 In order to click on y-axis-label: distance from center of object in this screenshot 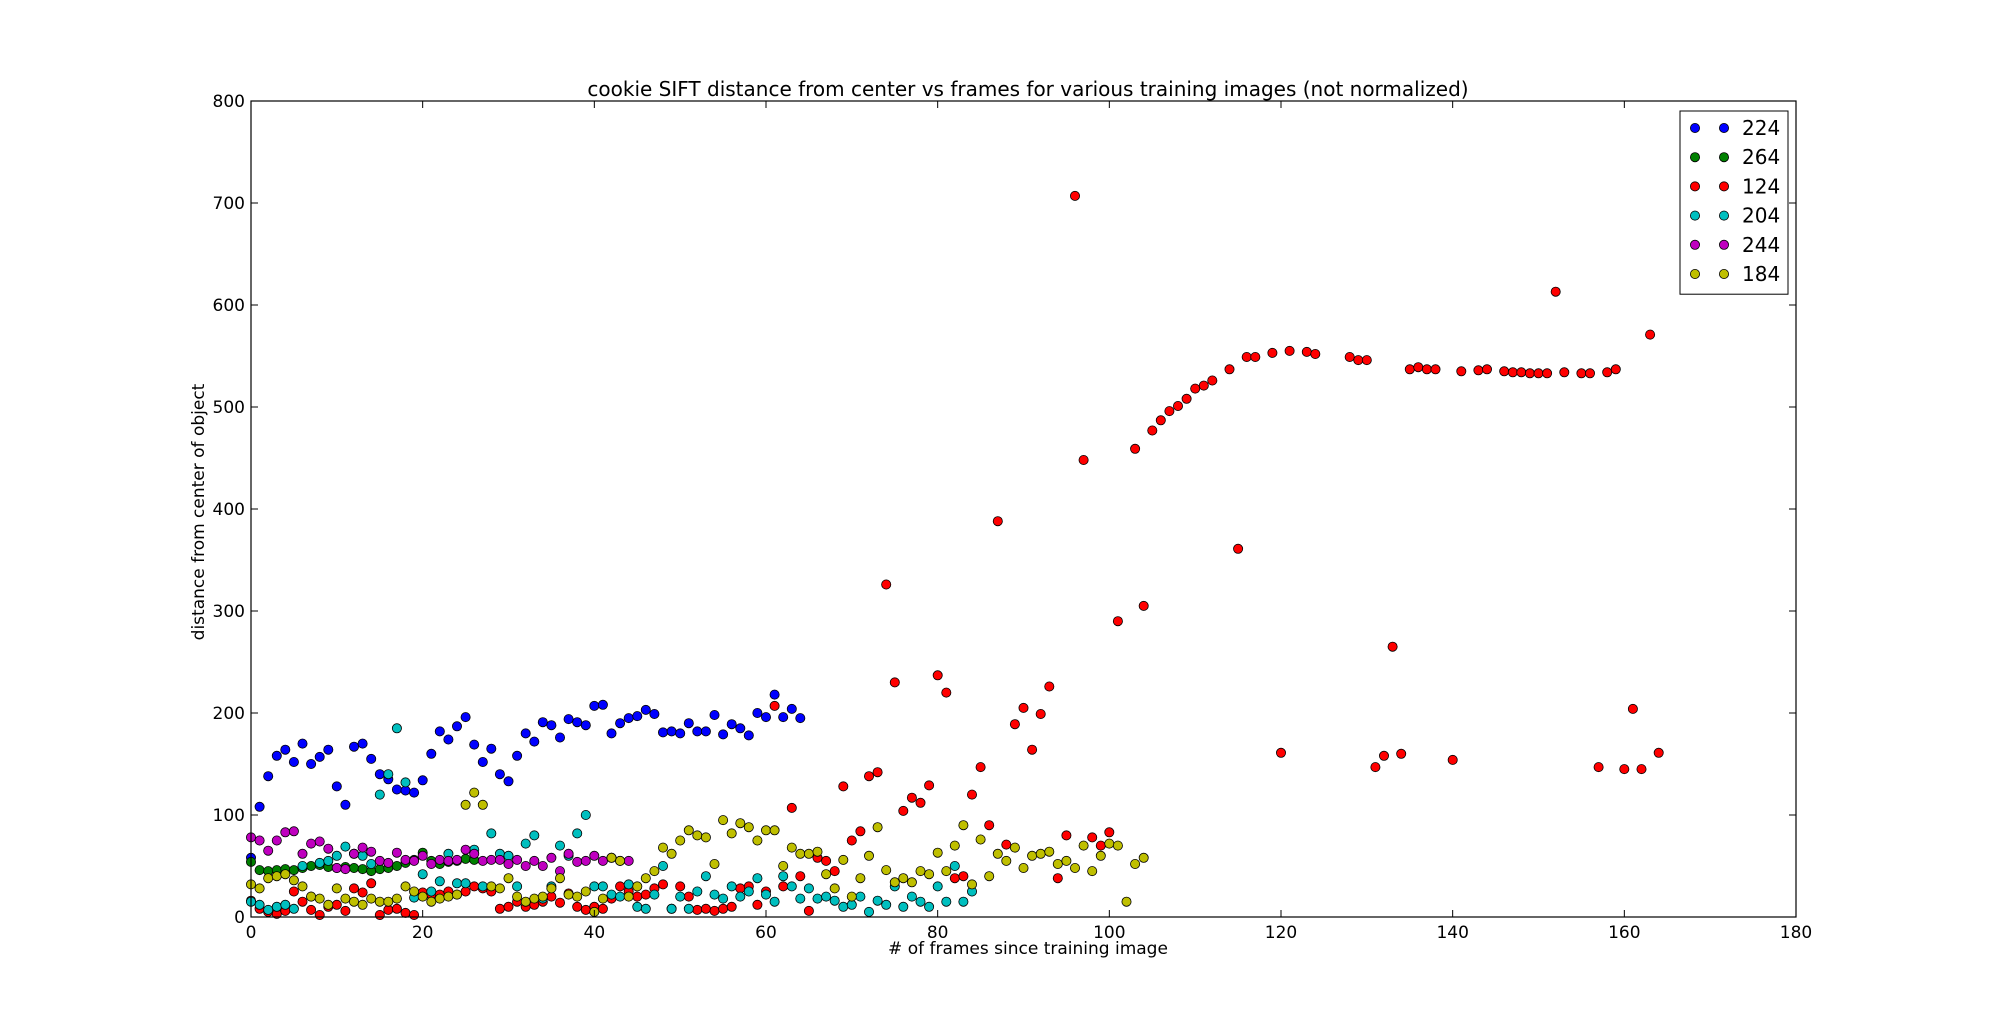, I will do `click(199, 511)`.